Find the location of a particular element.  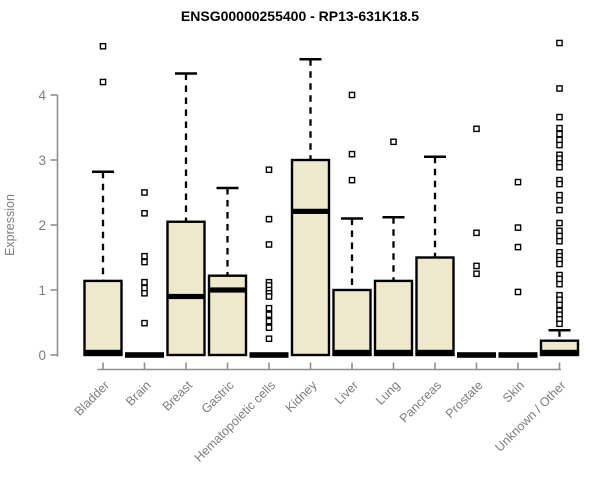

box-group-hematopoietic-cells is located at coordinates (269, 262).